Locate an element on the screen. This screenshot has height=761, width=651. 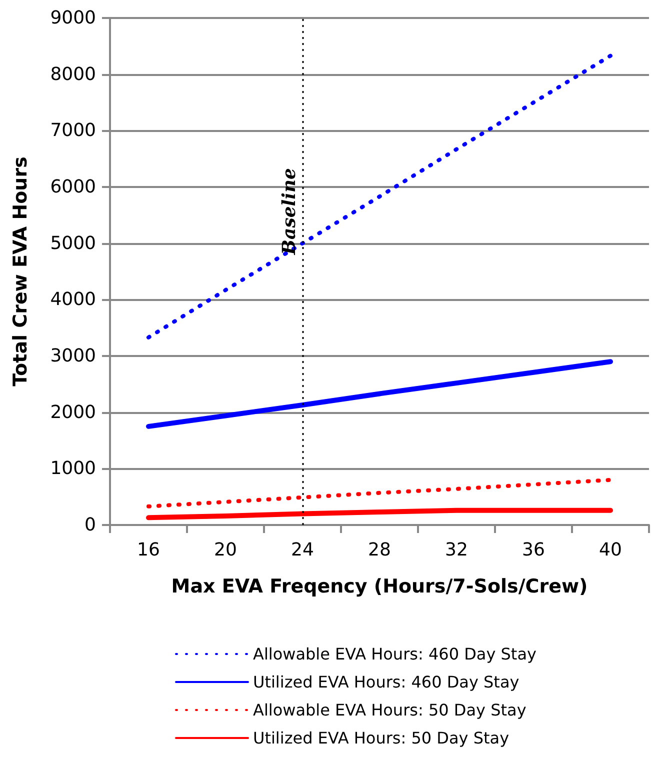
y-tick-label: 9000 is located at coordinates (73, 18).